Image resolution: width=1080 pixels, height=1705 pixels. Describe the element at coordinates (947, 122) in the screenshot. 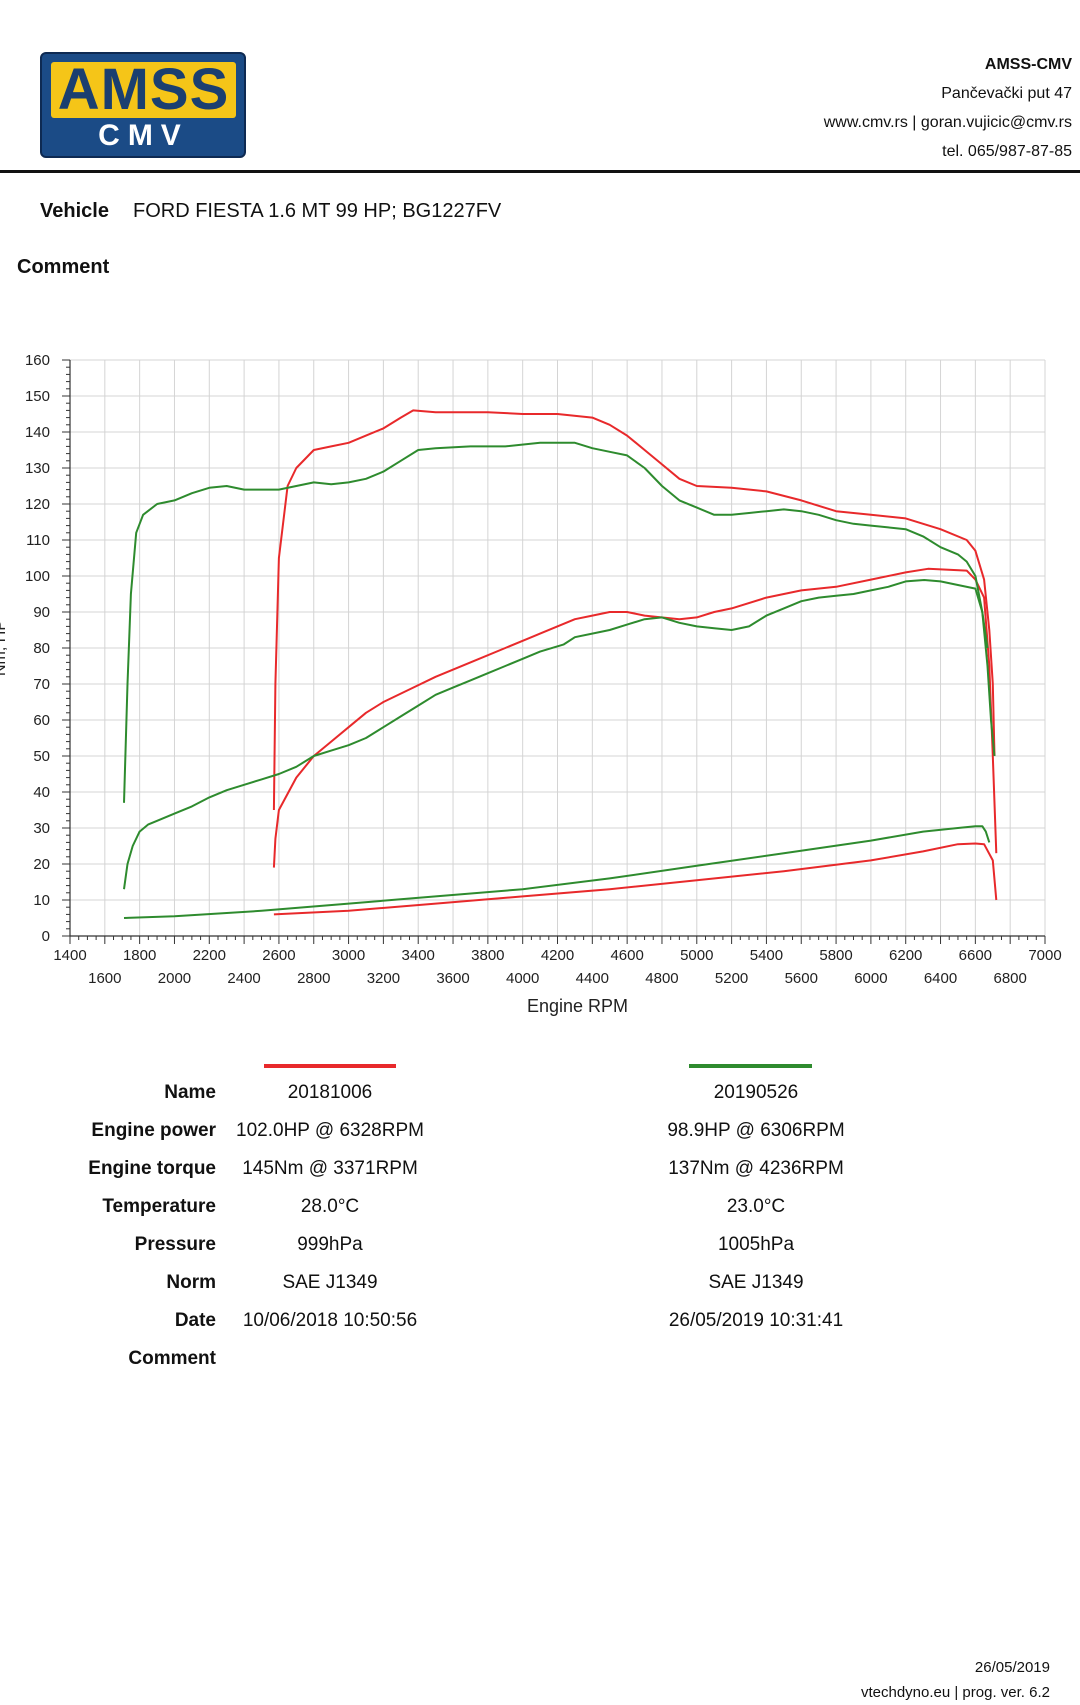

I see `company-web-email: www.cmv.rs | goran.vujicic@cmv.rs` at that location.